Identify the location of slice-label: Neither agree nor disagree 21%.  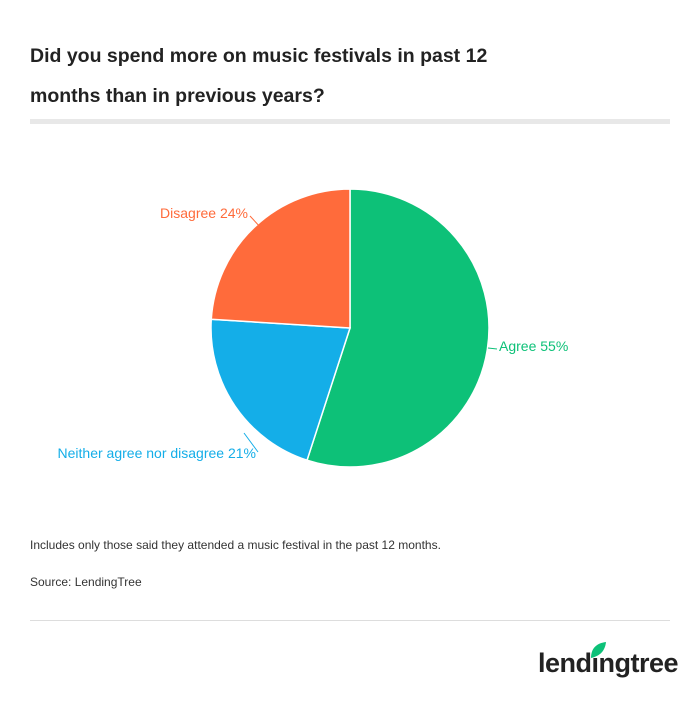
(157, 453).